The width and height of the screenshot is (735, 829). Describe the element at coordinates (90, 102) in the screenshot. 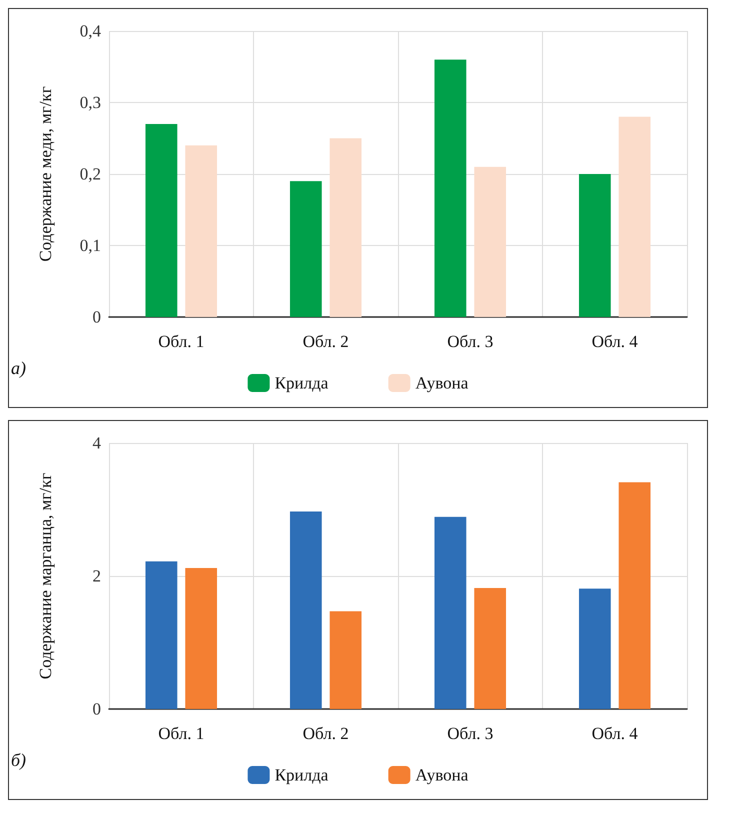

I see `y-tick-label: 0,3` at that location.